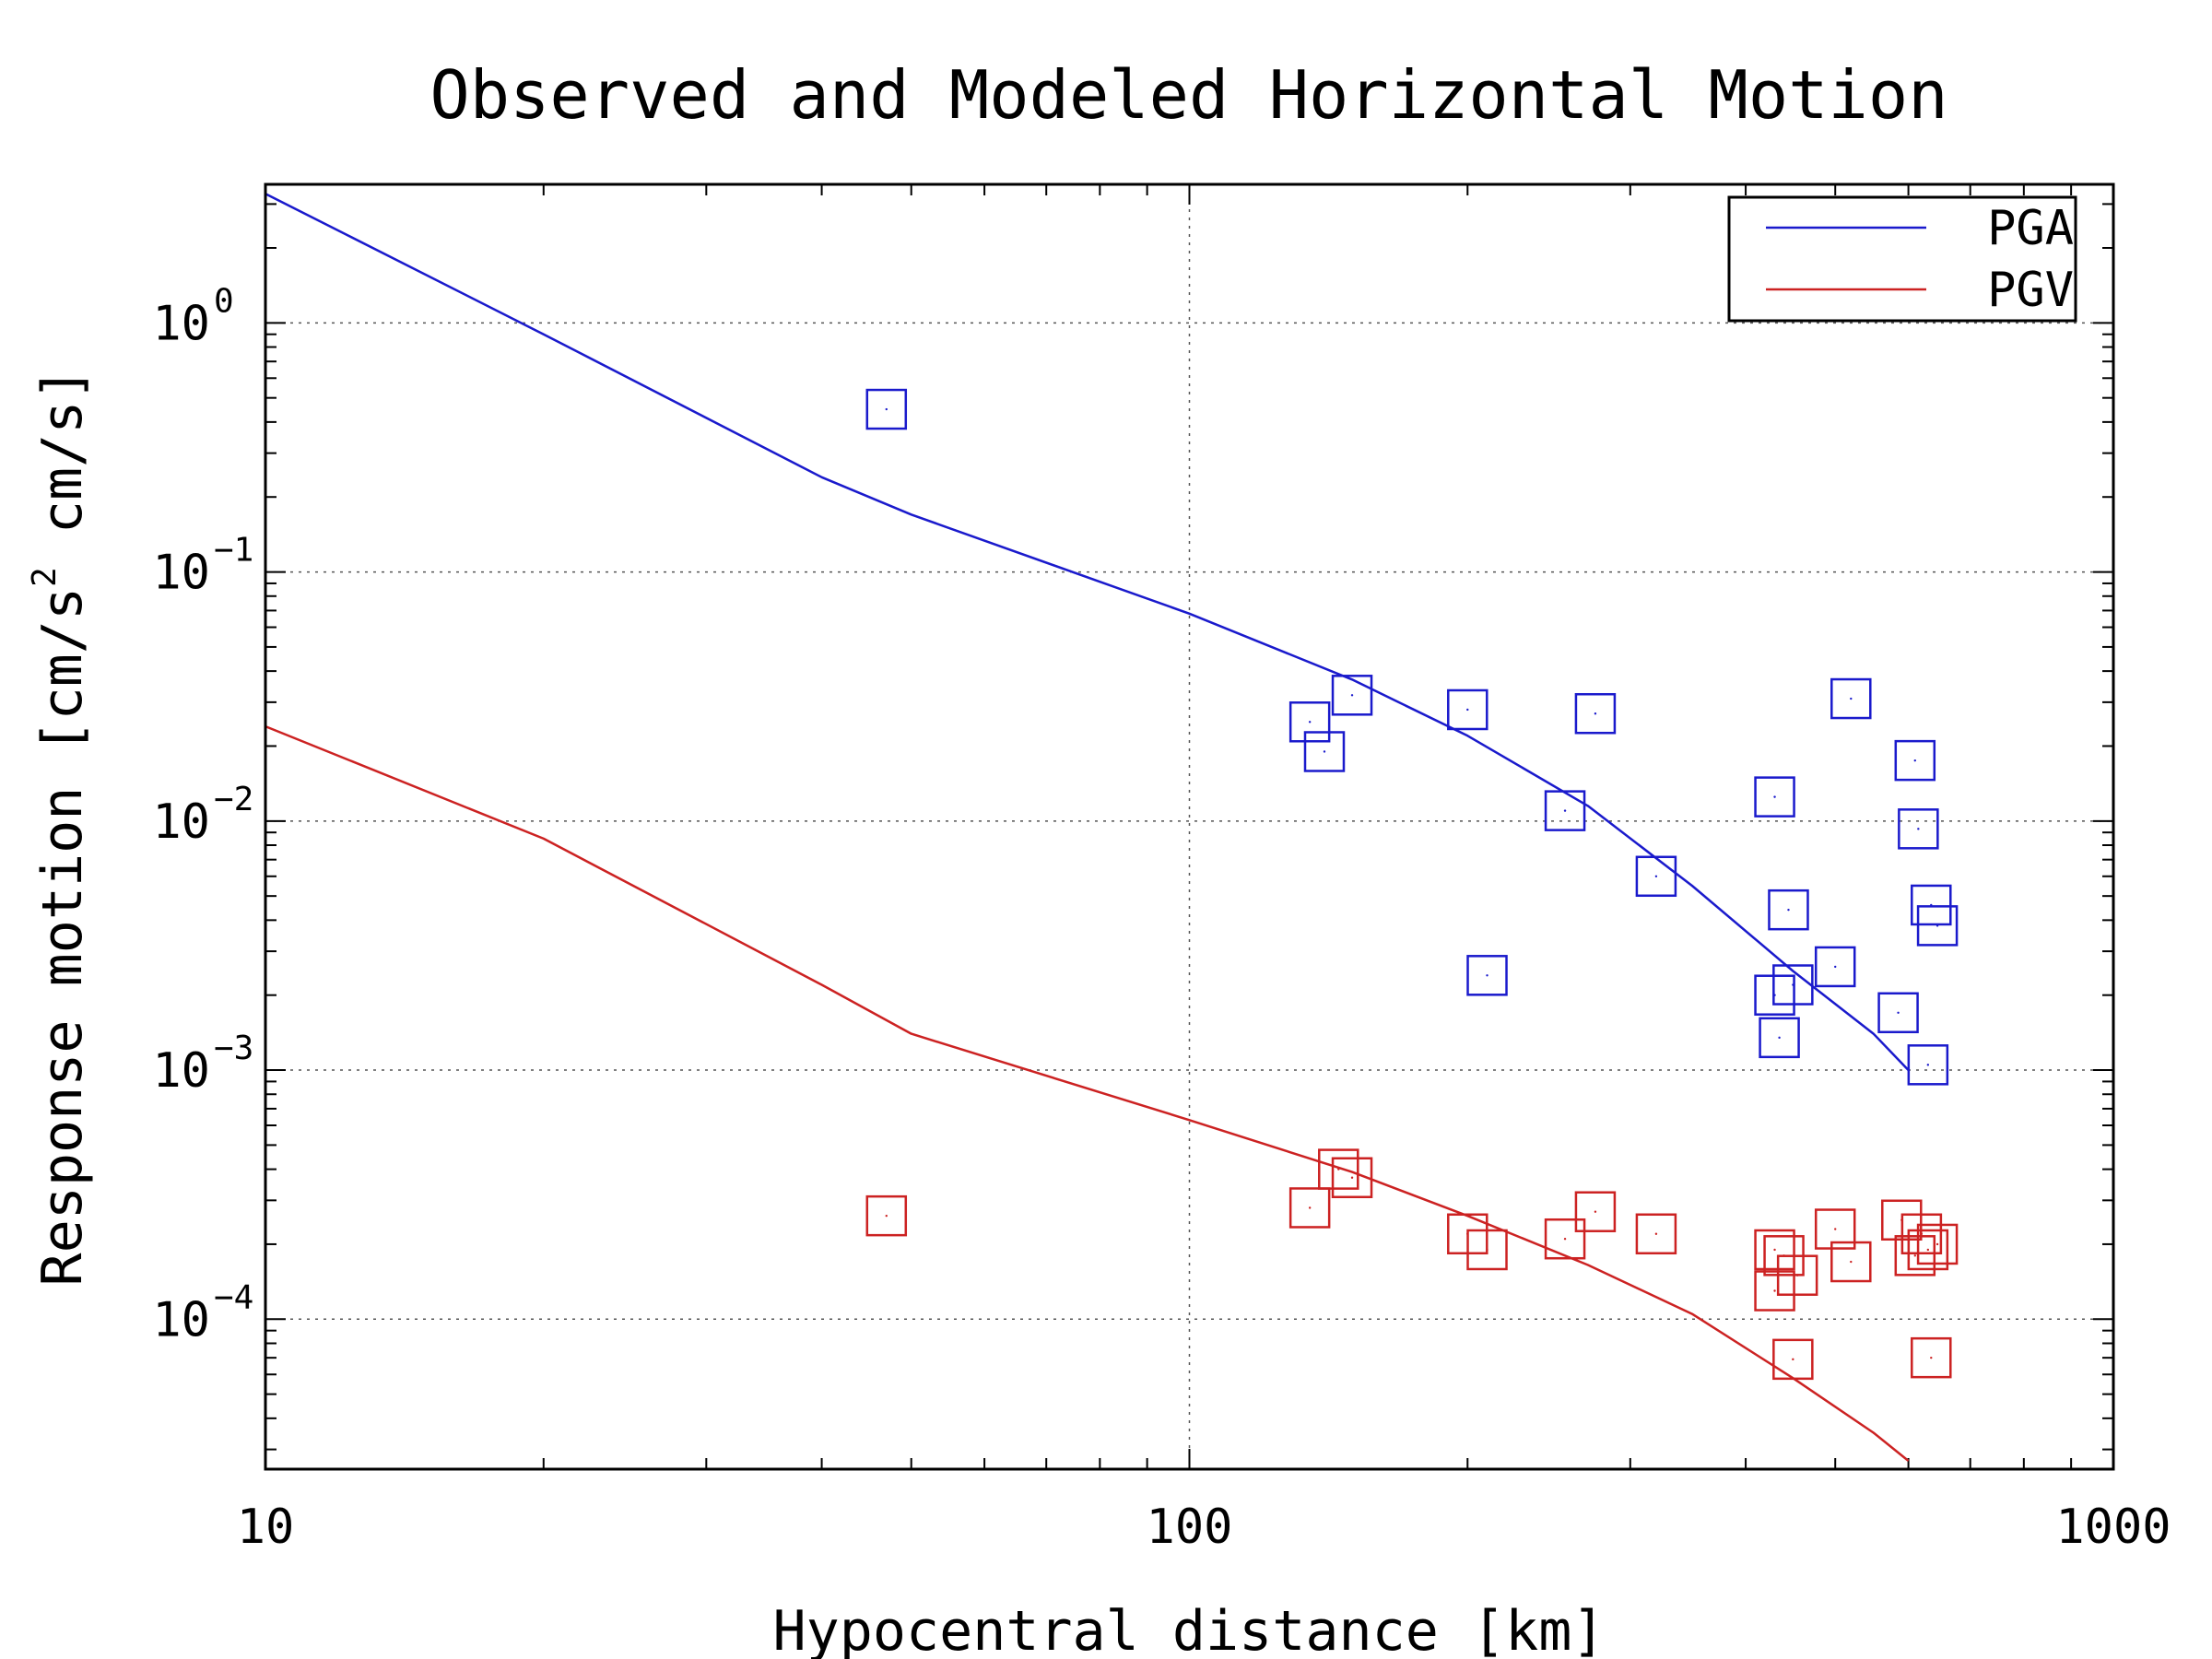 The image size is (2212, 1659). I want to click on y-tick-exponent: 0, so click(224, 301).